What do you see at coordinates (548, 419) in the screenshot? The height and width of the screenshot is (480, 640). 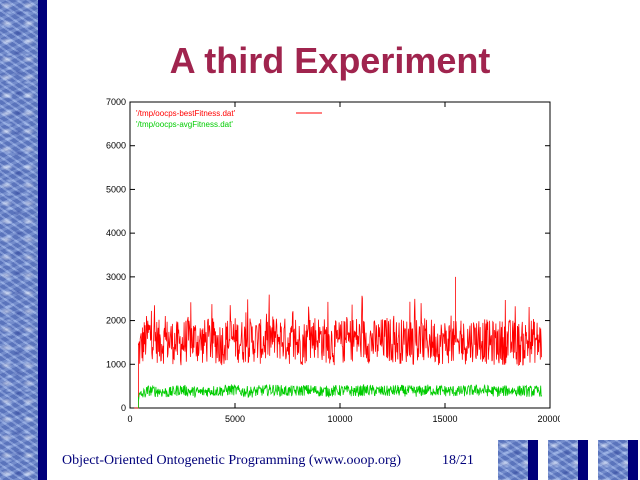 I see `x-tick-label: 20000` at bounding box center [548, 419].